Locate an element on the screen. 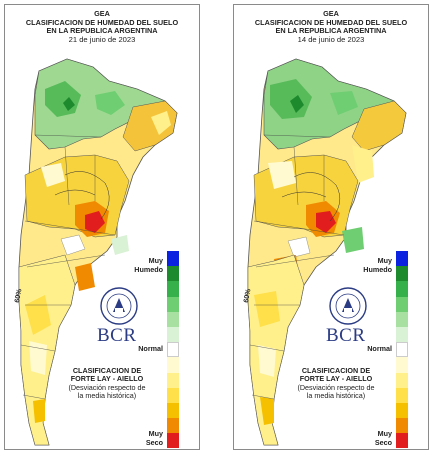 Image resolution: width=431 pixels, height=459 pixels. header-date: 14 de junio de 2023 is located at coordinates (331, 39).